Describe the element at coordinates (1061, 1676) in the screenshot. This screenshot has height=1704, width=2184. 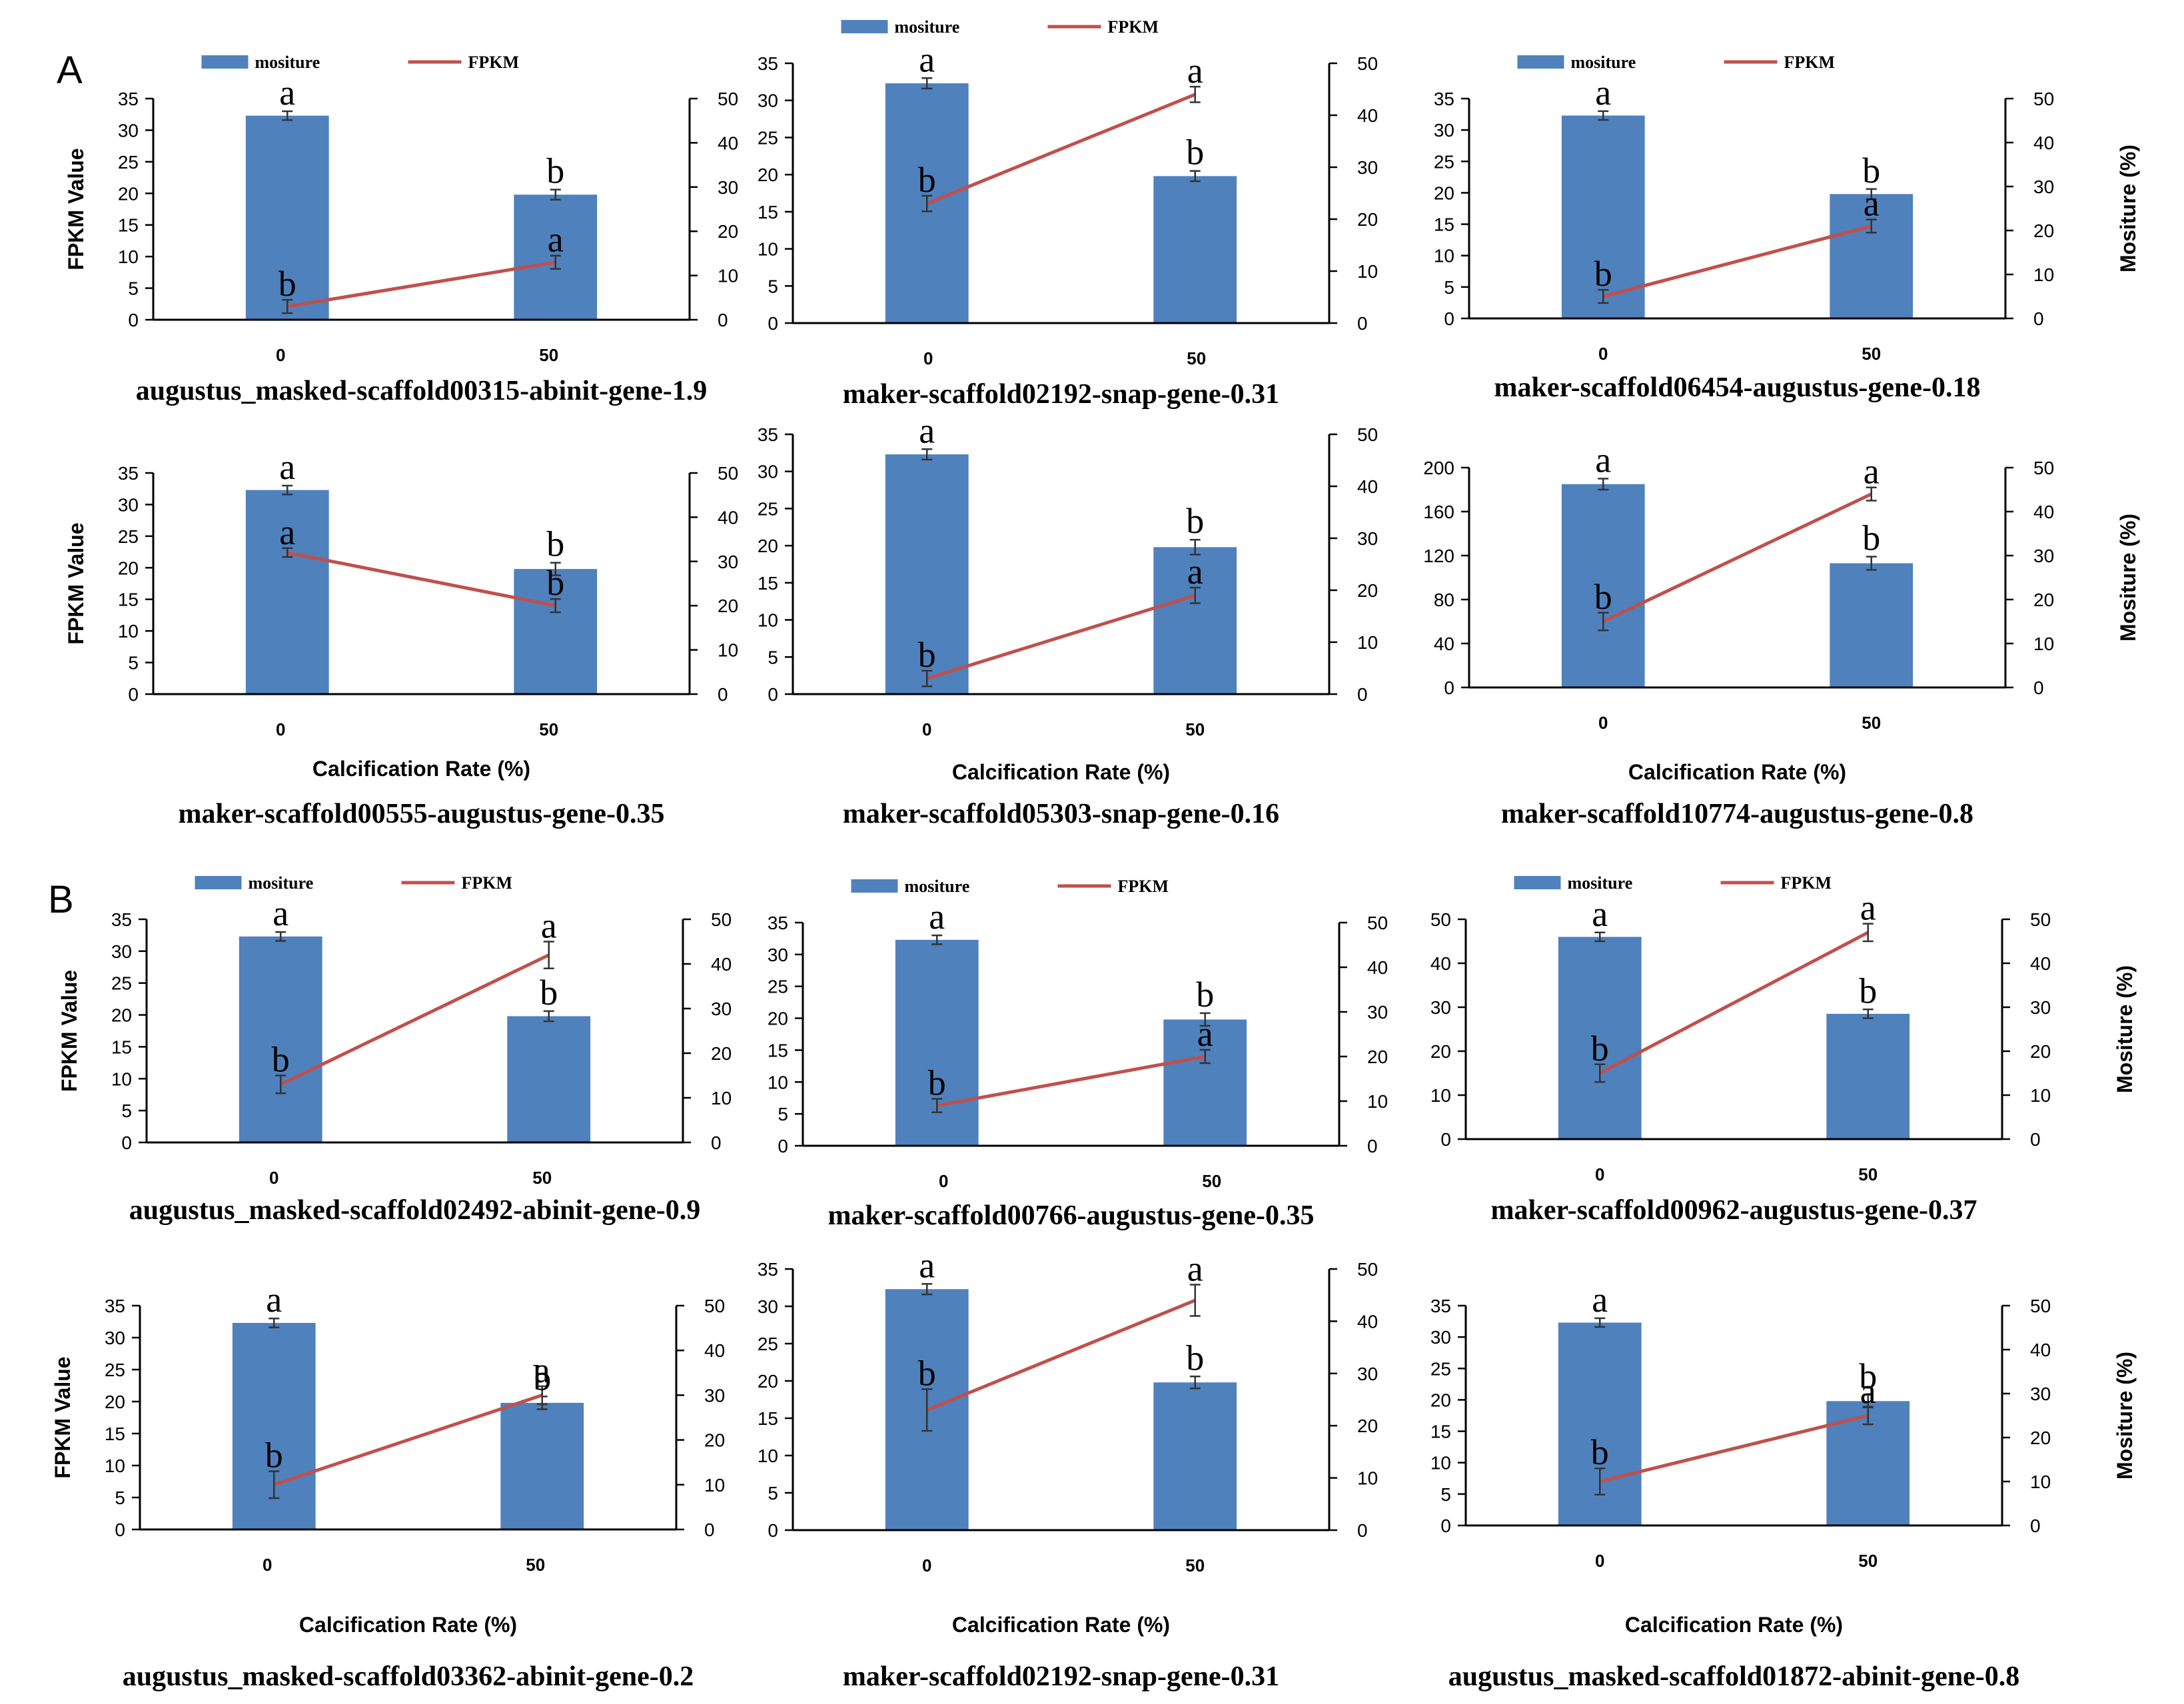
I see `panel-title: maker-scaffold02192-snap-gene-0.31` at that location.